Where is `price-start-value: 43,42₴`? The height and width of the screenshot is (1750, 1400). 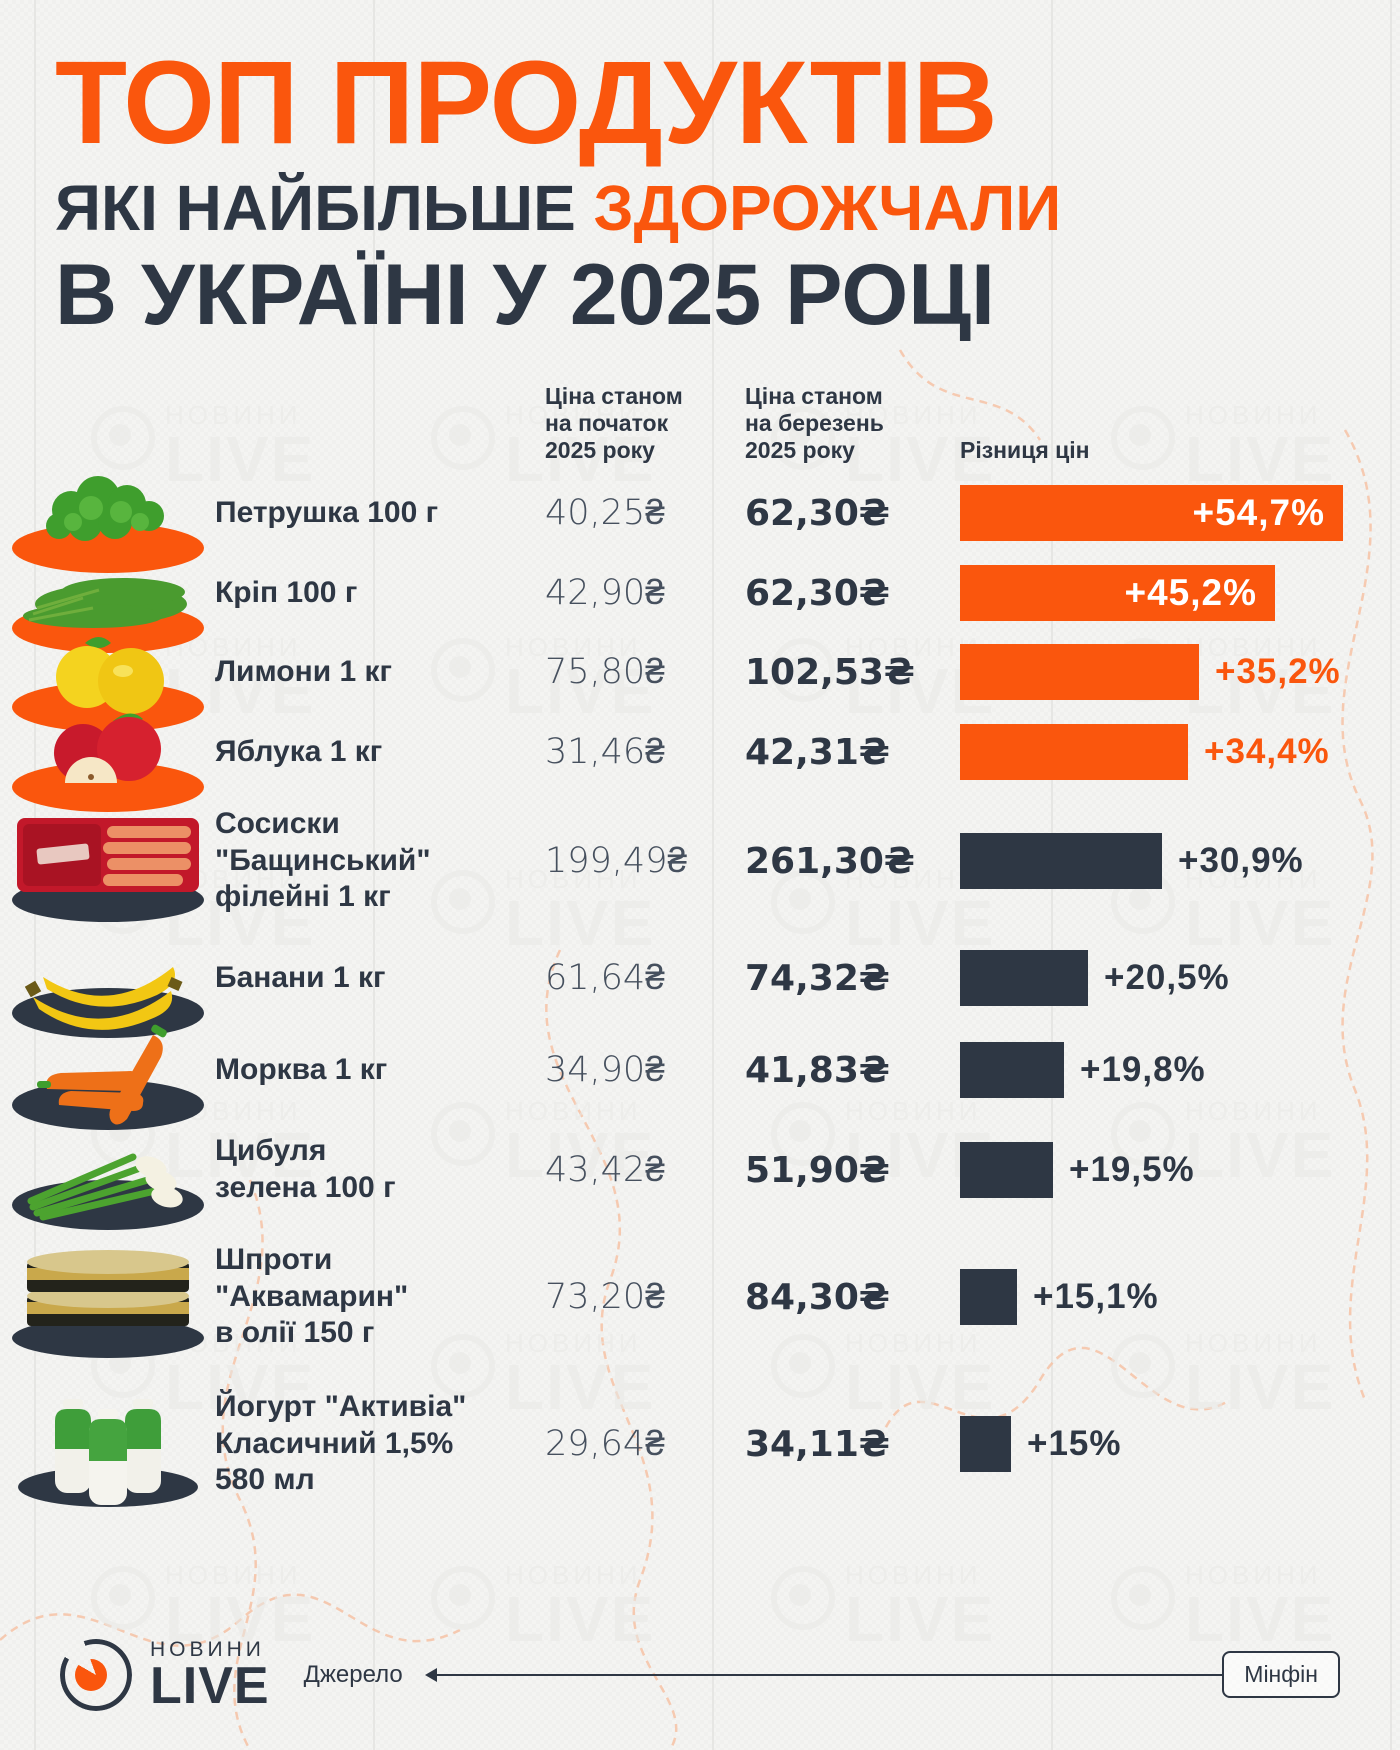 price-start-value: 43,42₴ is located at coordinates (605, 1170).